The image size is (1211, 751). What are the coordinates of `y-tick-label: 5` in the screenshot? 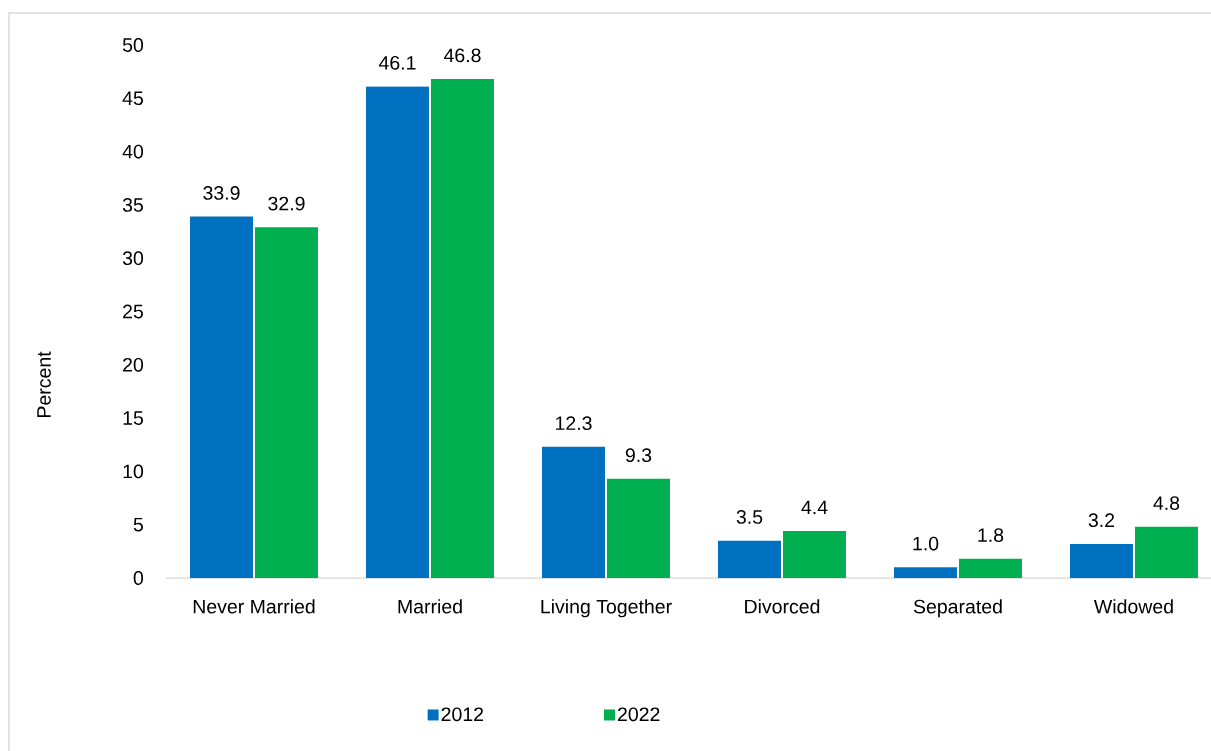 It's located at (138, 524).